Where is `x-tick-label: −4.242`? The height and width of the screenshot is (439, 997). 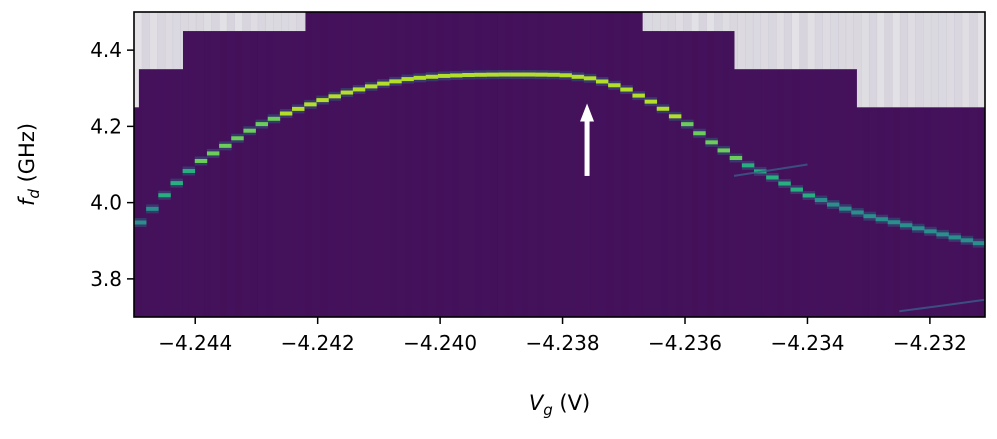
x-tick-label: −4.242 is located at coordinates (318, 343).